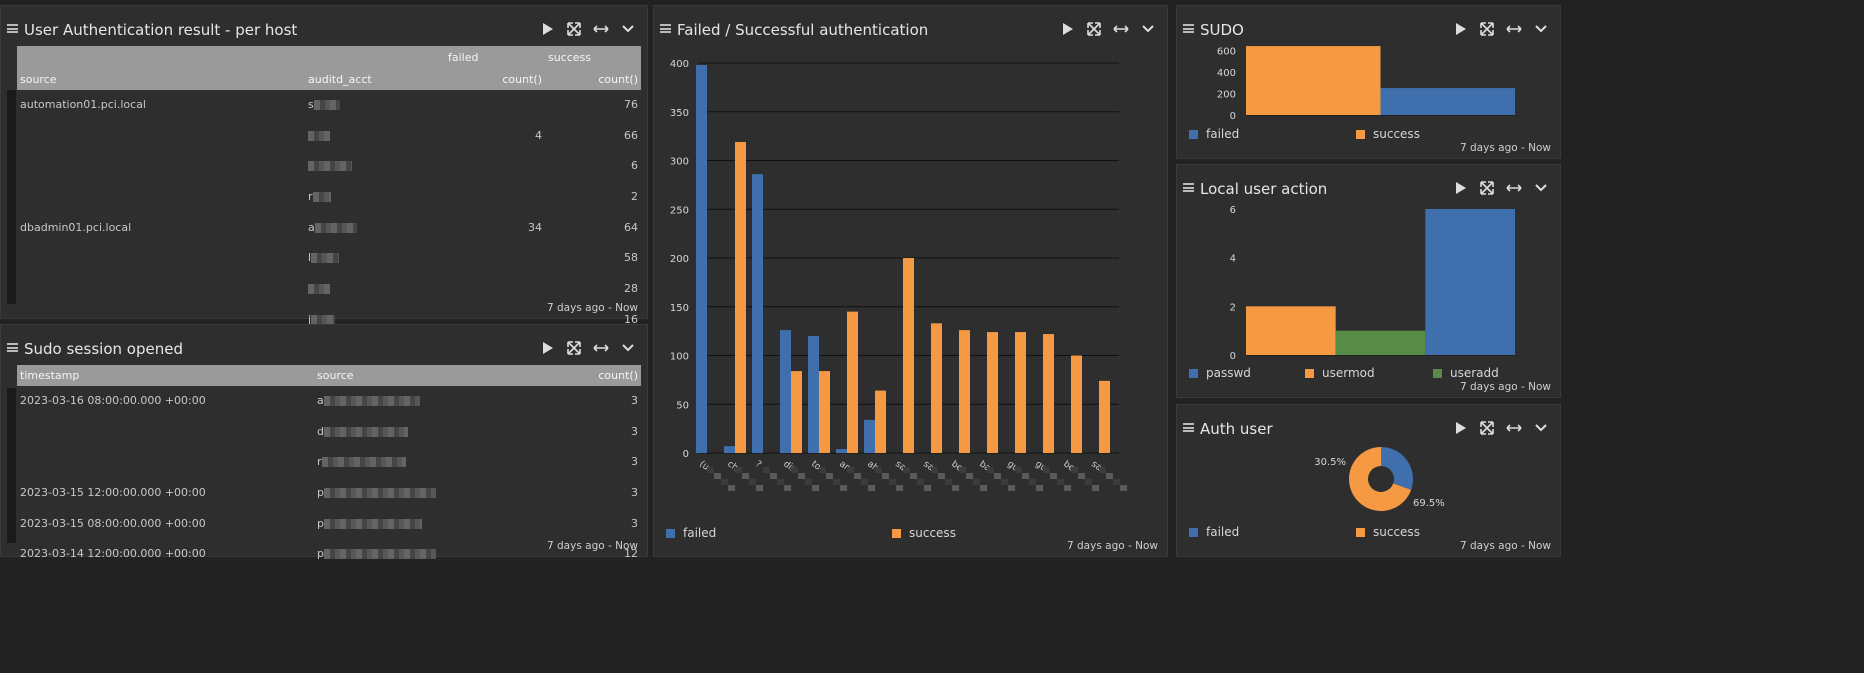  Describe the element at coordinates (1233, 116) in the screenshot. I see `y-tick-label: 0` at that location.